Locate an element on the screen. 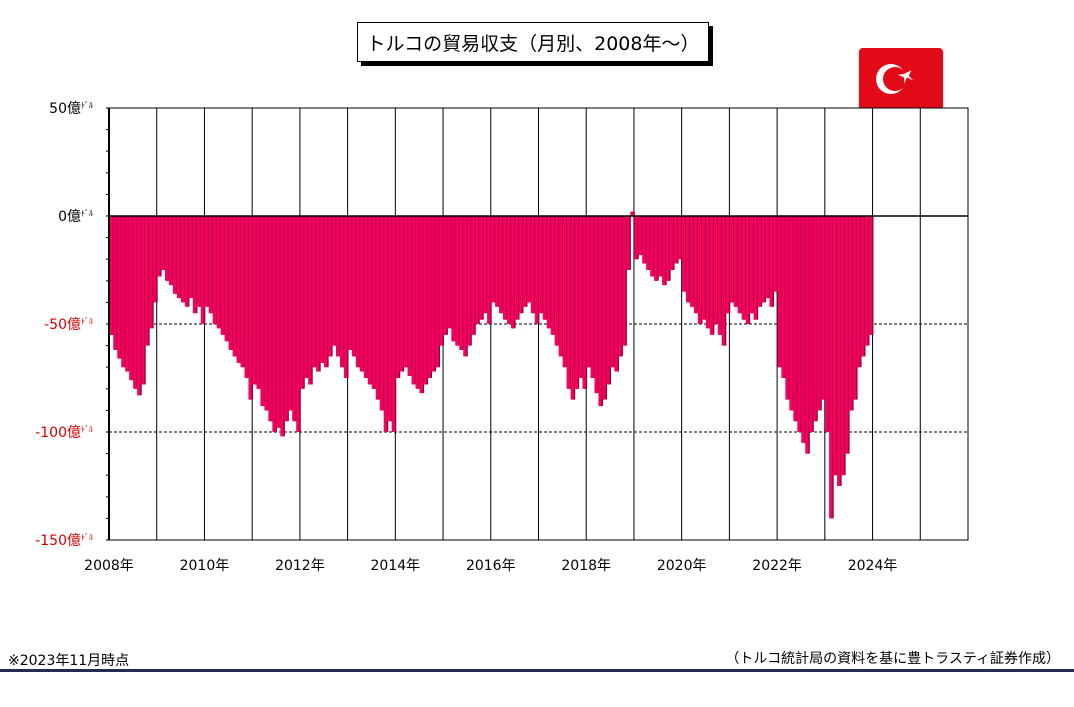 This screenshot has width=1074, height=707. x-tick-label: 2012年 is located at coordinates (300, 566).